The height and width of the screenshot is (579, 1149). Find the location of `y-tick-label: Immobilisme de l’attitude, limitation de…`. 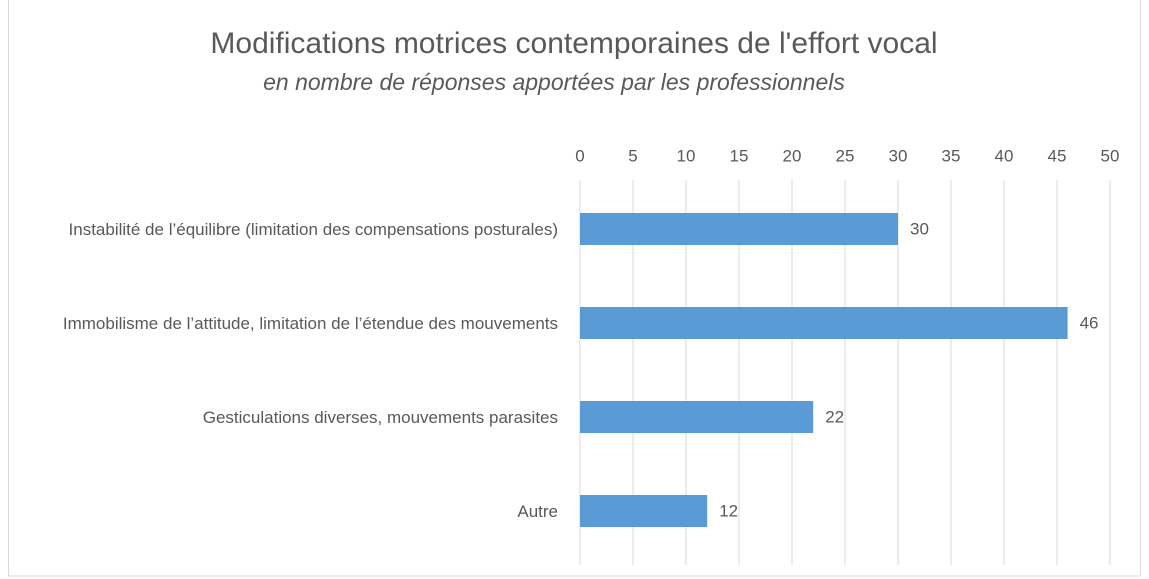

y-tick-label: Immobilisme de l’attitude, limitation de… is located at coordinates (310, 323).